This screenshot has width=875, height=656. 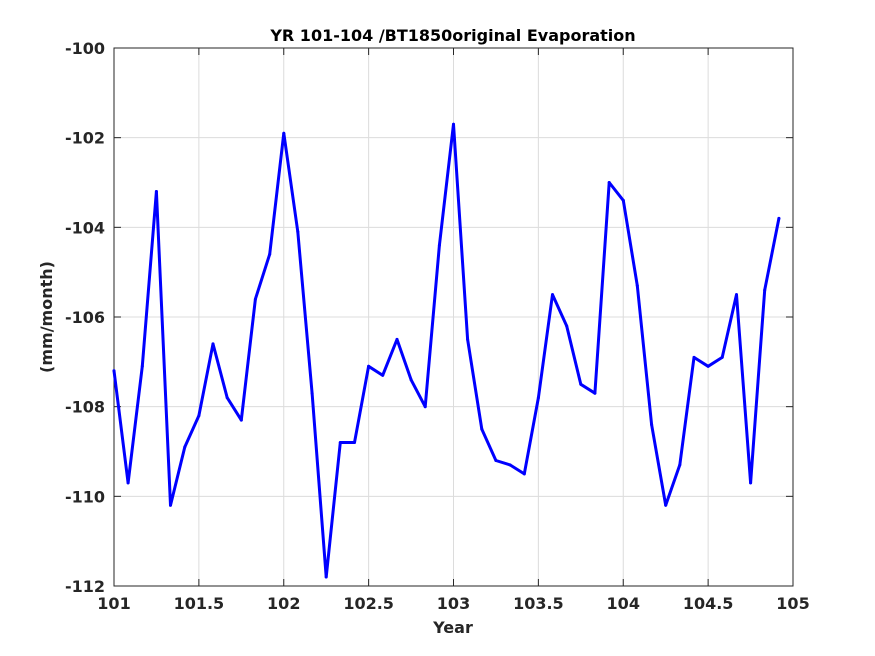 I want to click on x-tick-label: 101, so click(x=113, y=603).